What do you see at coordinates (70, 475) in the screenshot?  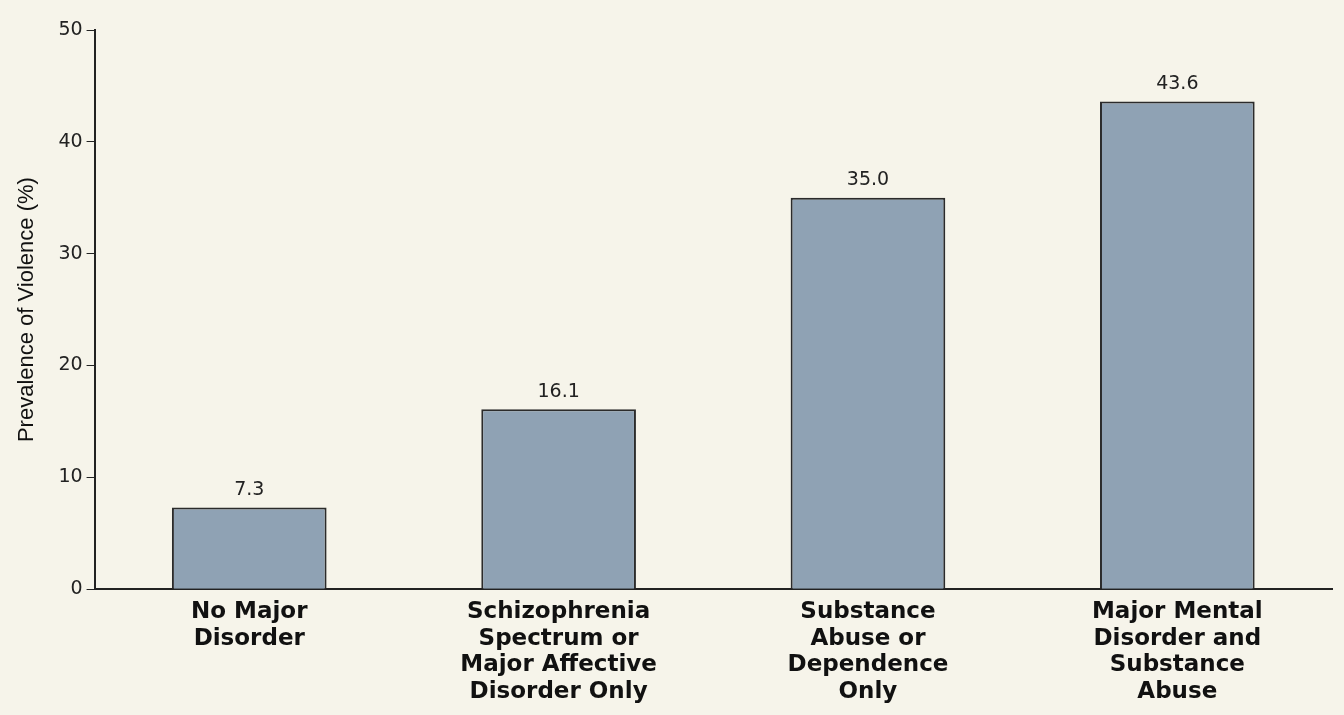 I see `y-tick-label: 10` at bounding box center [70, 475].